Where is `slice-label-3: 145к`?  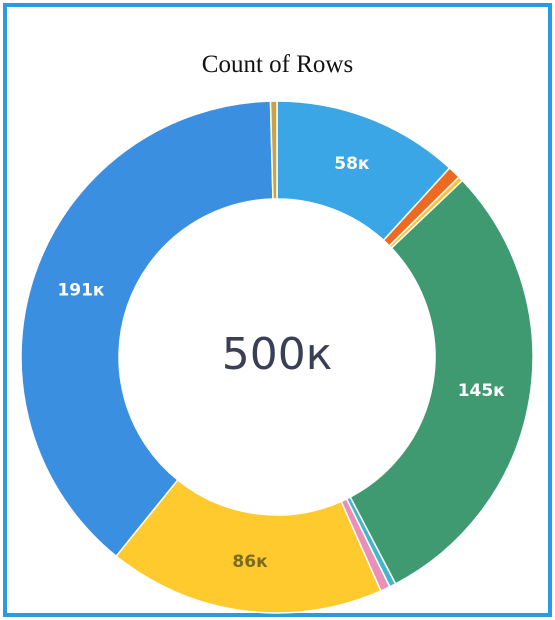
slice-label-3: 145к is located at coordinates (481, 391).